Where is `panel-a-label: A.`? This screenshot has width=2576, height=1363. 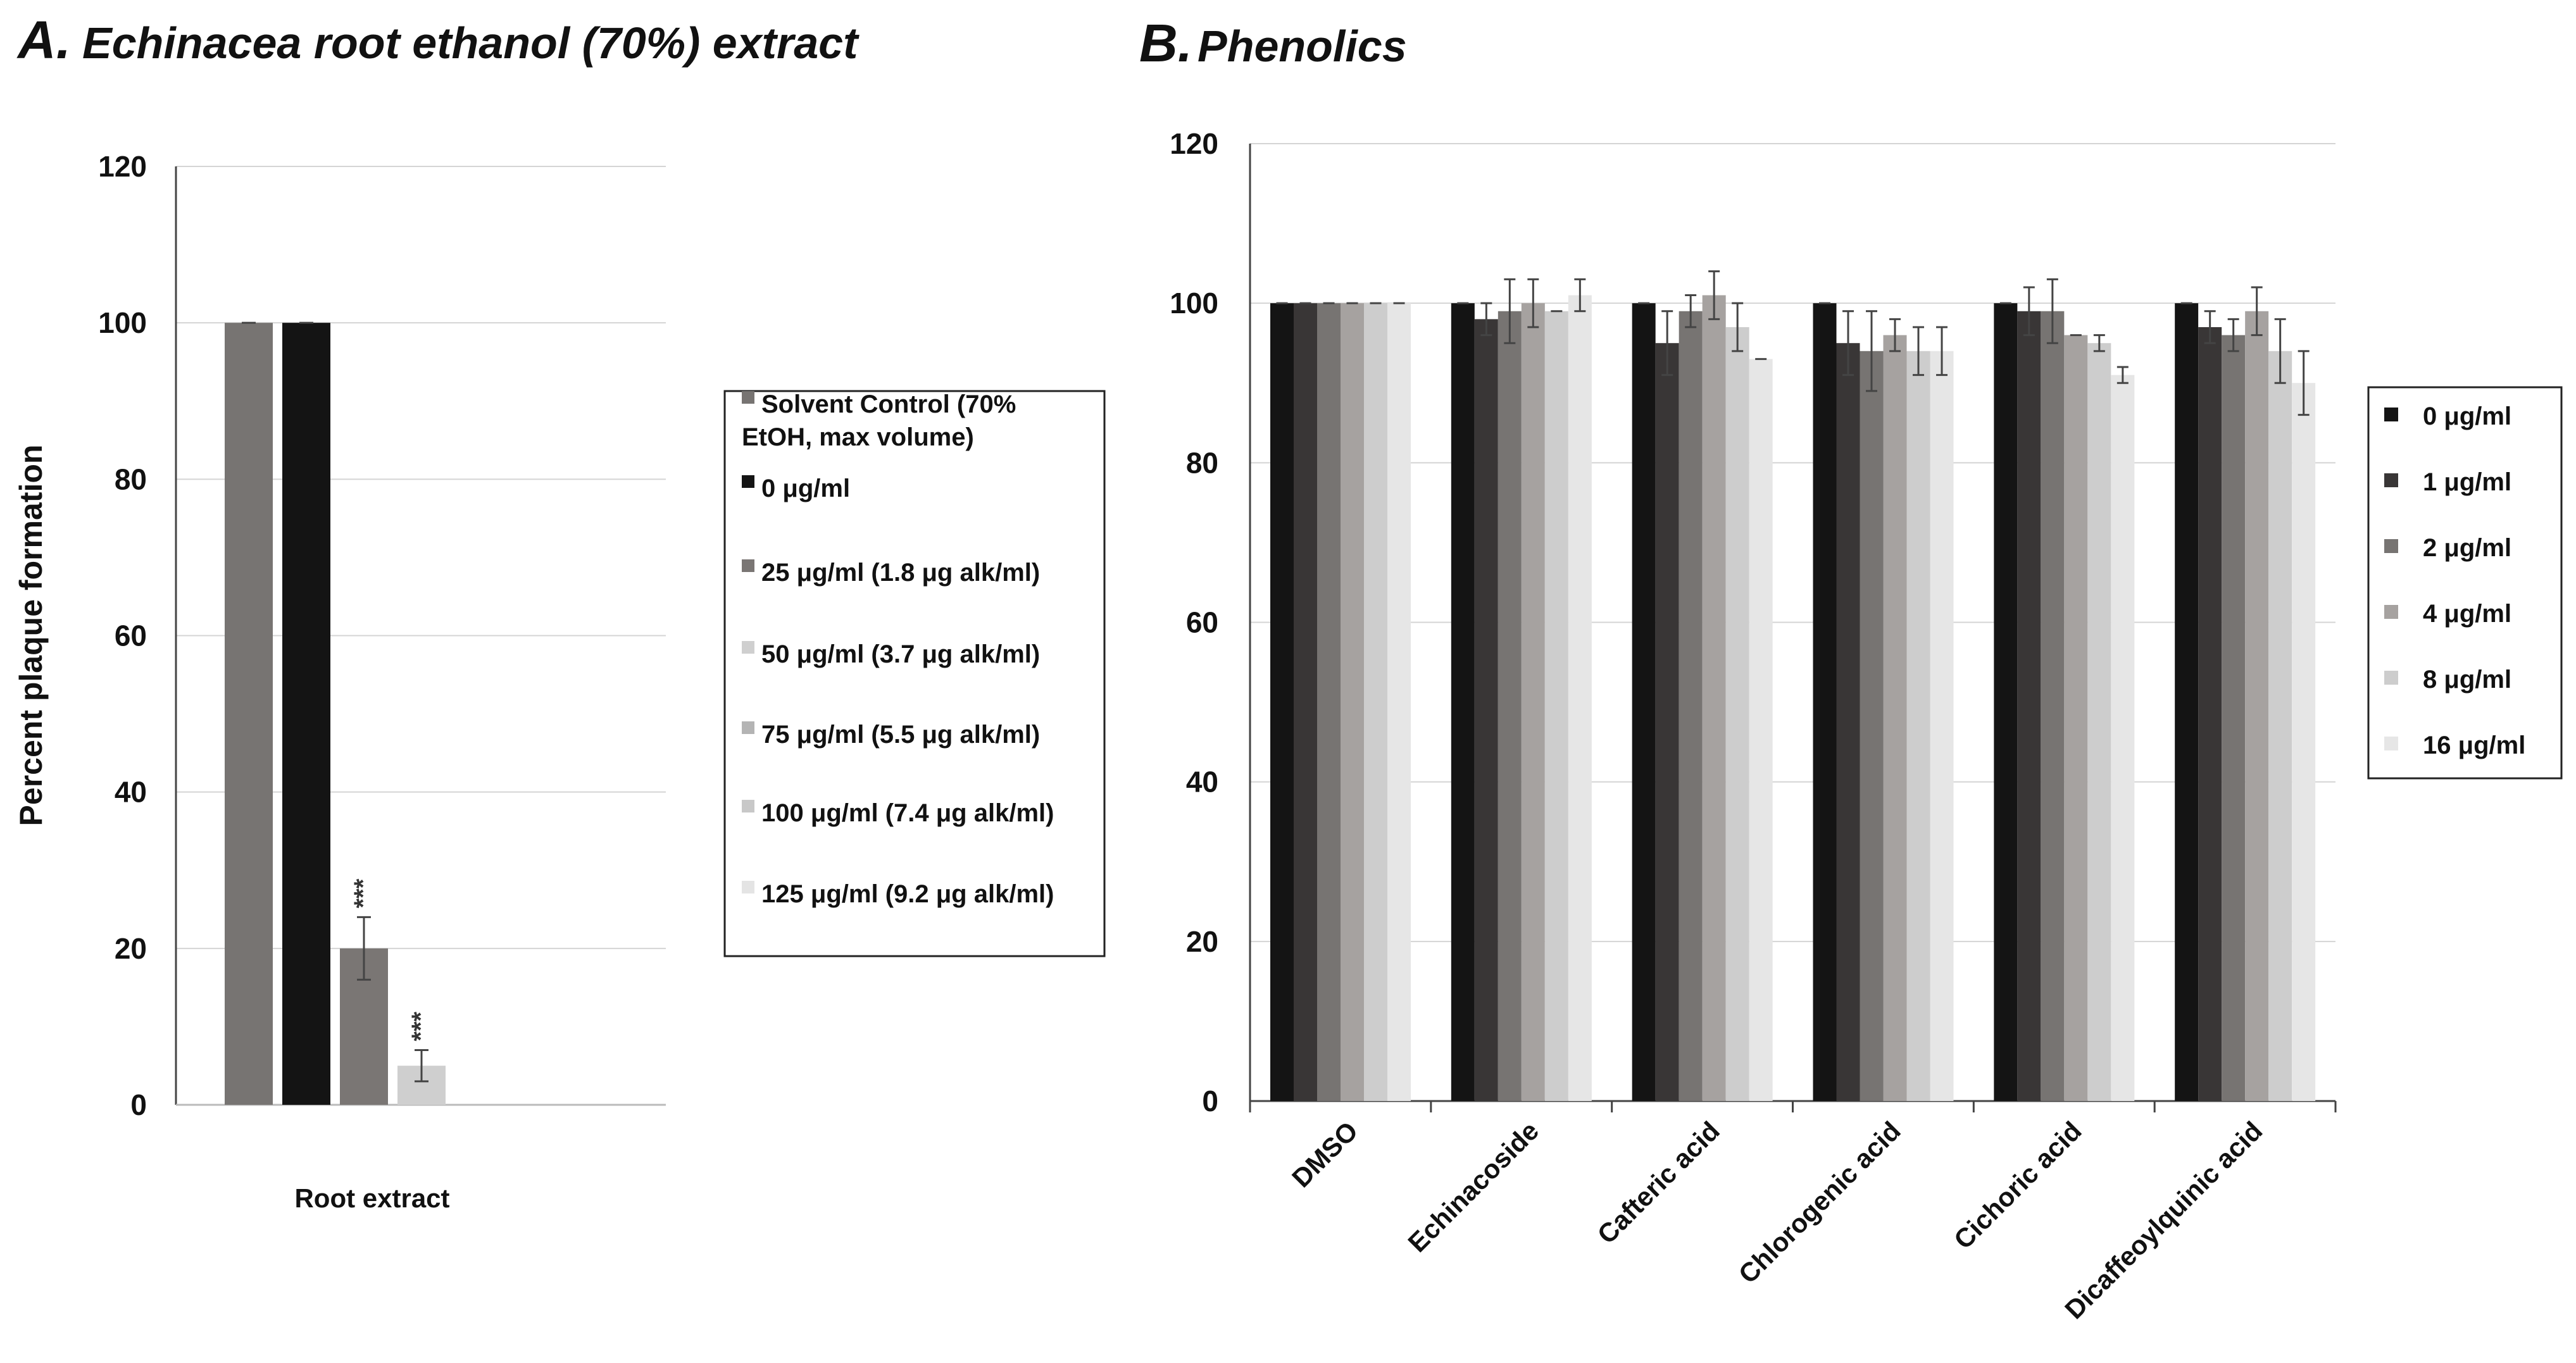 panel-a-label: A. is located at coordinates (43, 40).